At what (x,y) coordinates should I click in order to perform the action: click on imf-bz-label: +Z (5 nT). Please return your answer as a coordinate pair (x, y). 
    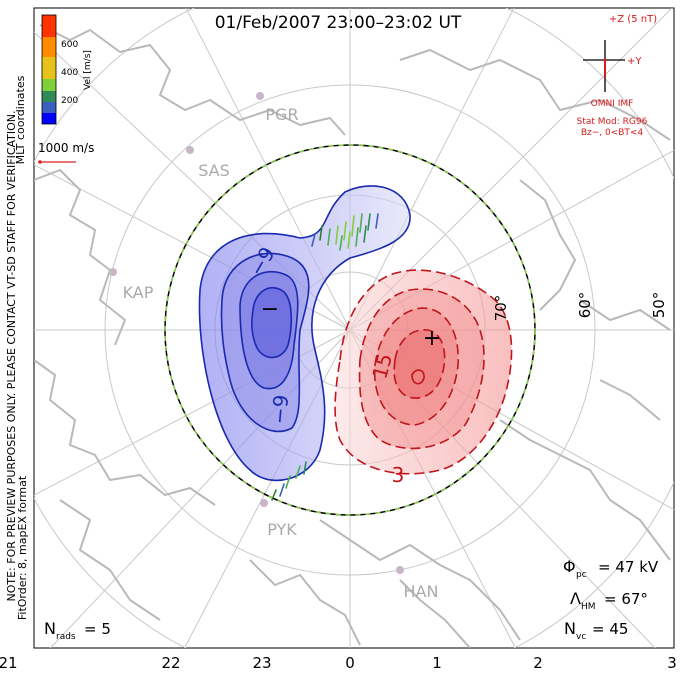
    Looking at the image, I should click on (633, 19).